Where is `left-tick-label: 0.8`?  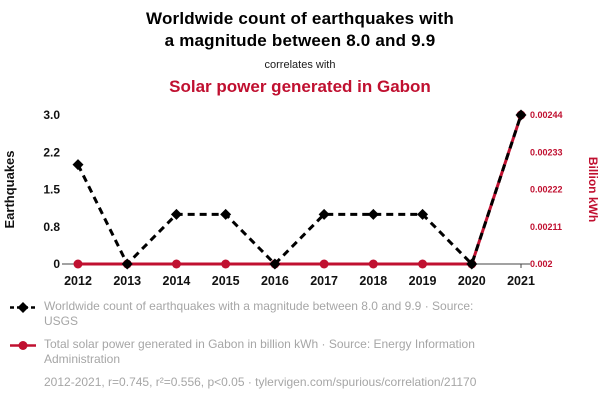 left-tick-label: 0.8 is located at coordinates (51, 226).